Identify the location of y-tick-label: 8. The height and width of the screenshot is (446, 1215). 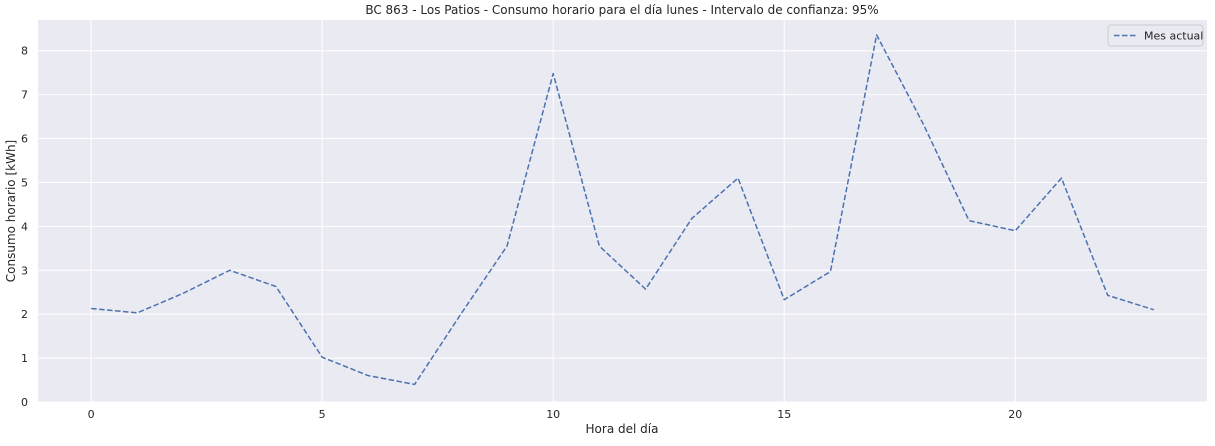
(24, 51).